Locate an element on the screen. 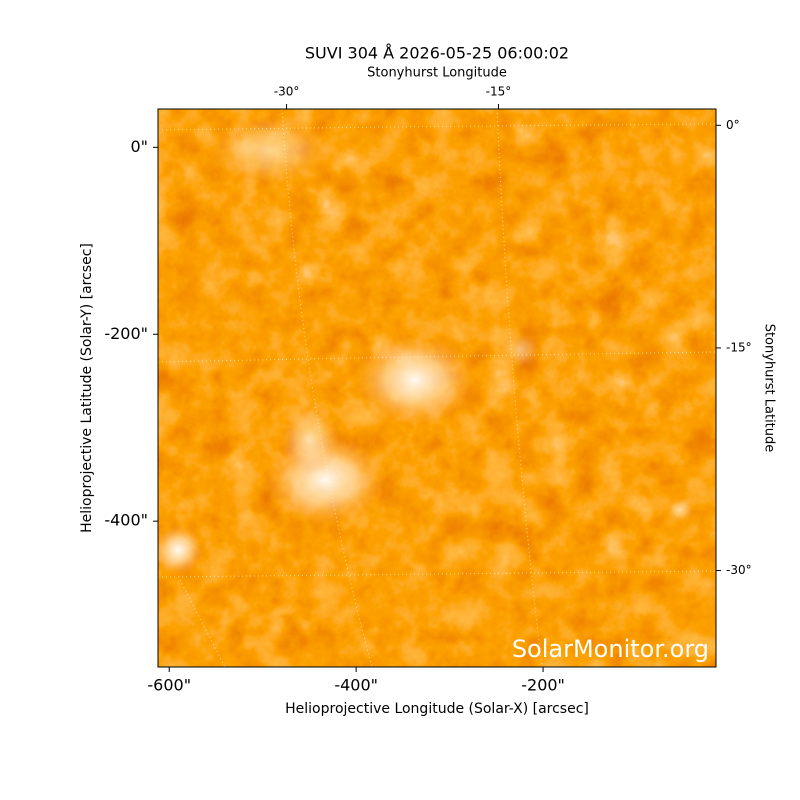  y-tick-label: -400" is located at coordinates (126, 520).